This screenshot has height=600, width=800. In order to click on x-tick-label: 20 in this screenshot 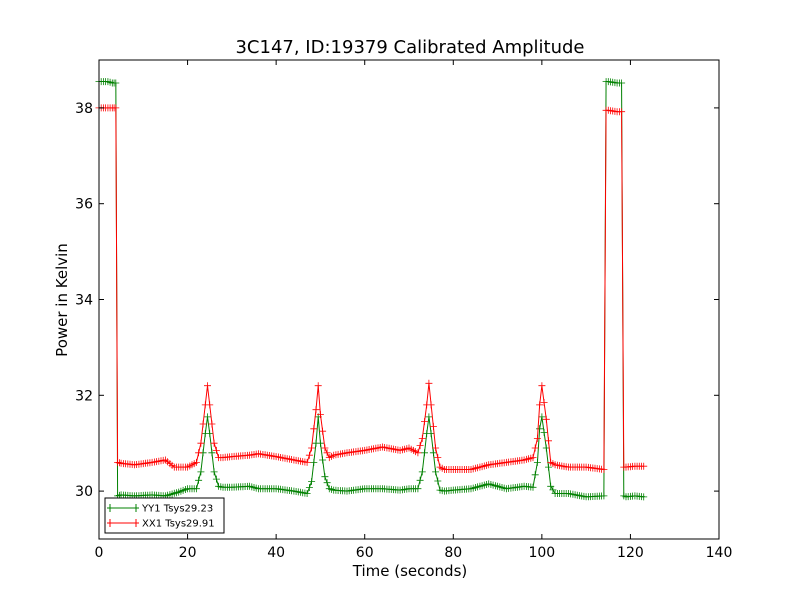, I will do `click(188, 553)`.